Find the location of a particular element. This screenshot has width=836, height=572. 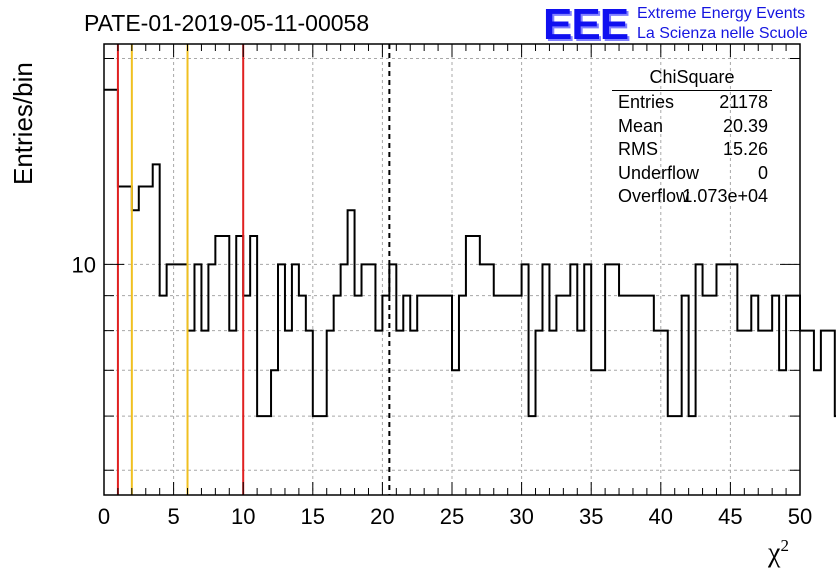

stats-row-underflow: Underflow 0 is located at coordinates (692, 174).